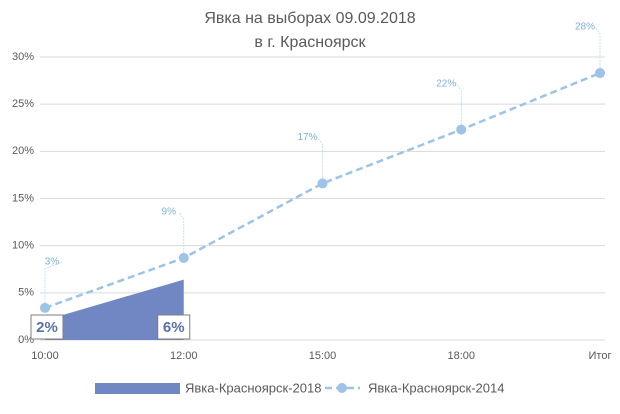  What do you see at coordinates (184, 356) in the screenshot?
I see `x-tick-label: 12:00` at bounding box center [184, 356].